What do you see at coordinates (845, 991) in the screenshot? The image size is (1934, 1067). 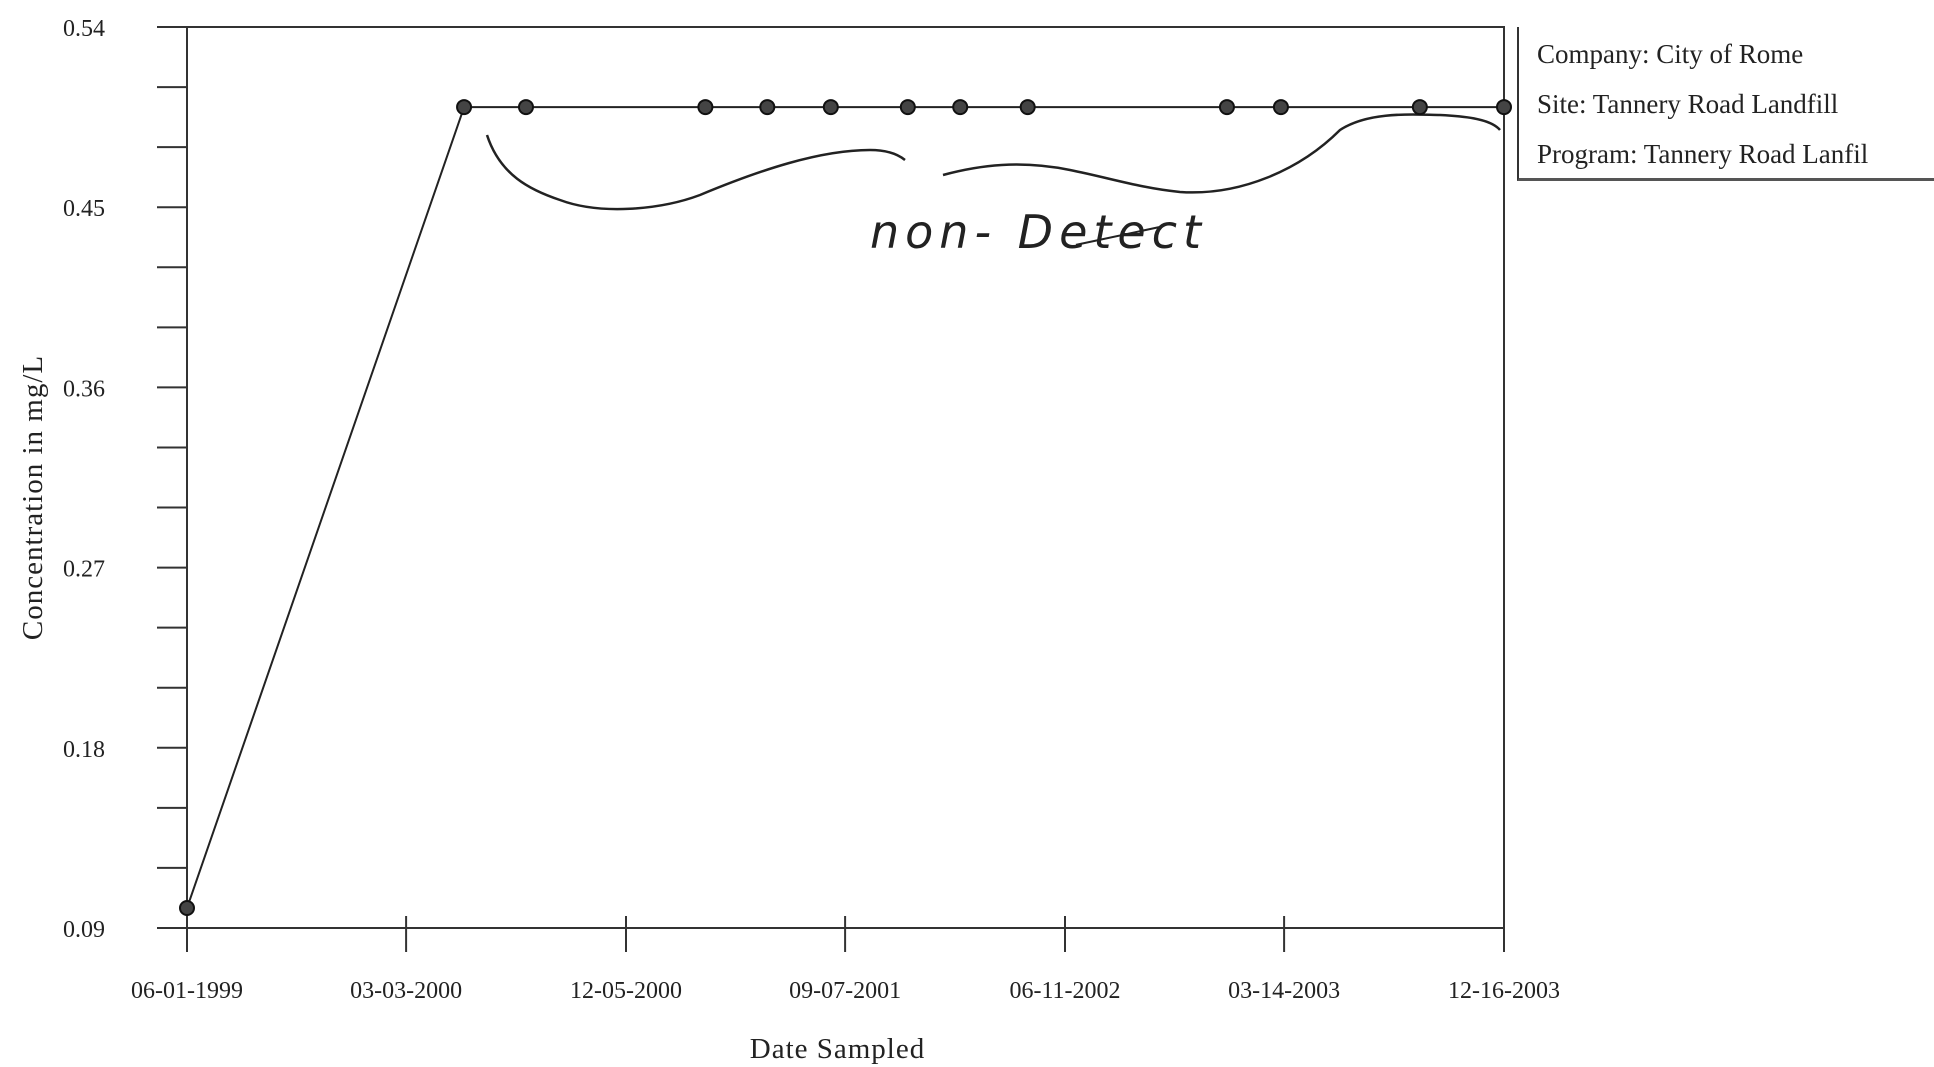 I see `x-tick-label: 09-07-2001` at bounding box center [845, 991].